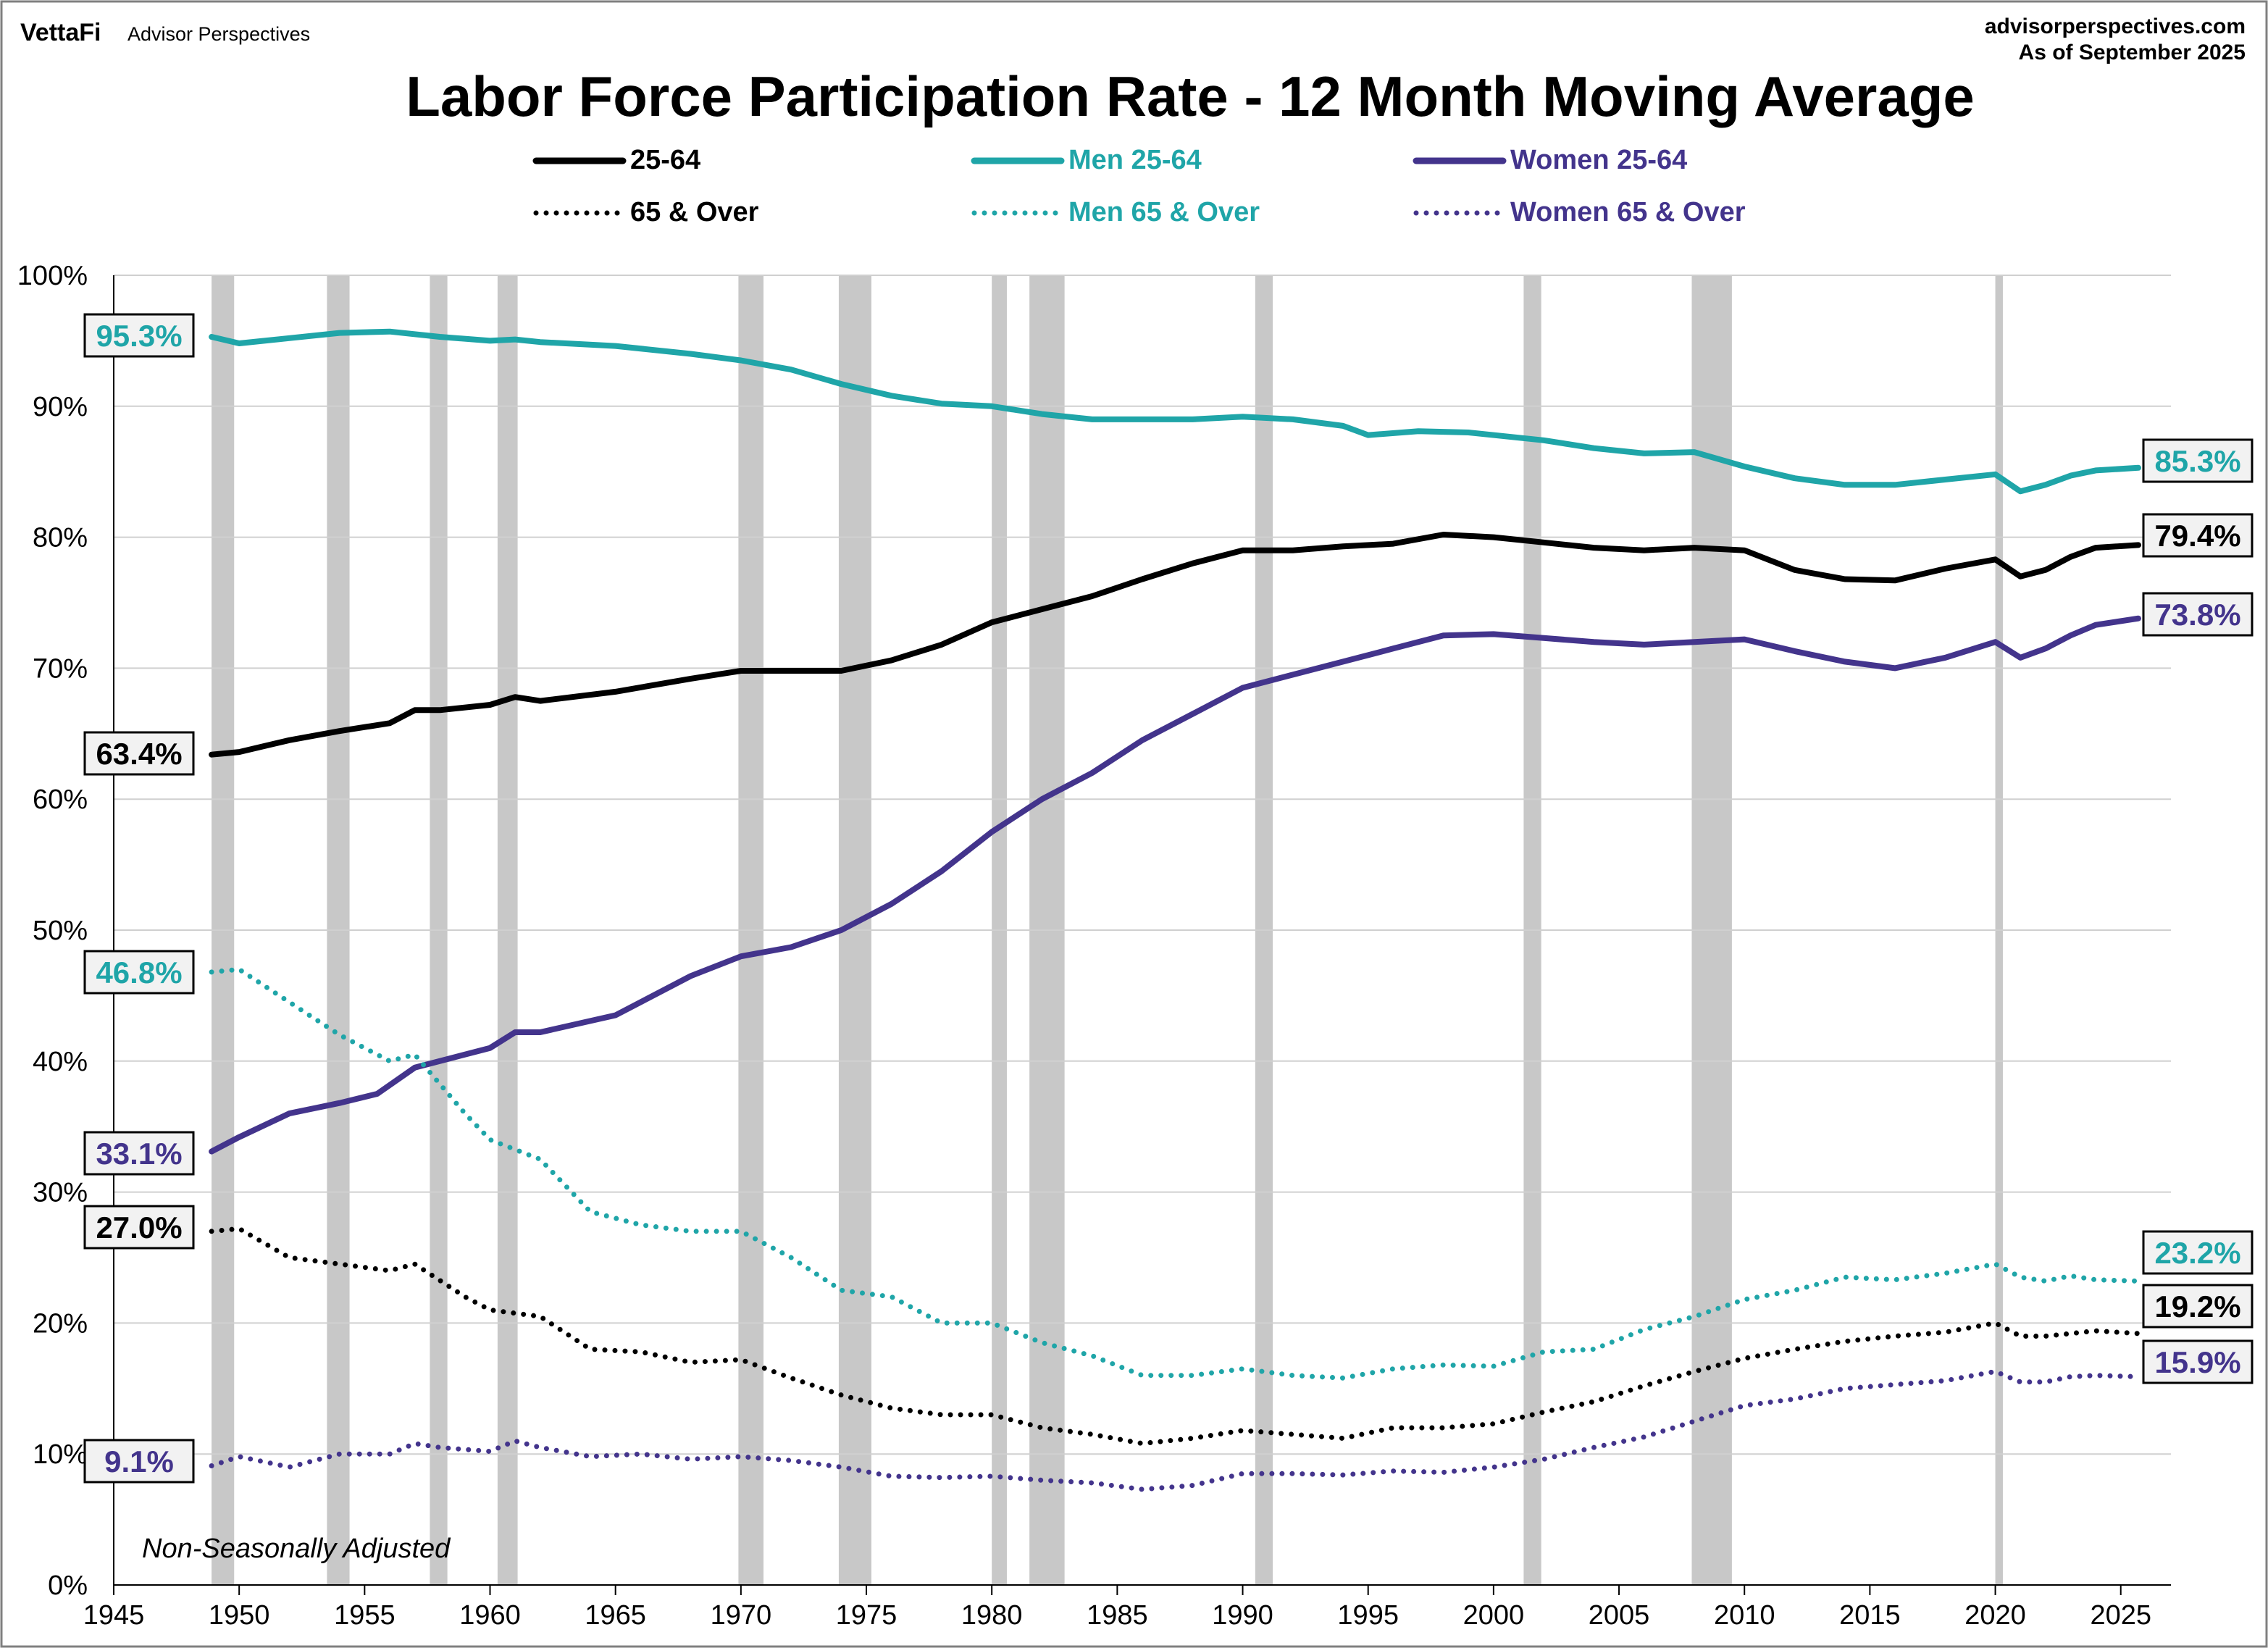 The height and width of the screenshot is (1648, 2268). Describe the element at coordinates (2121, 1615) in the screenshot. I see `x-tick-label: 2025` at that location.